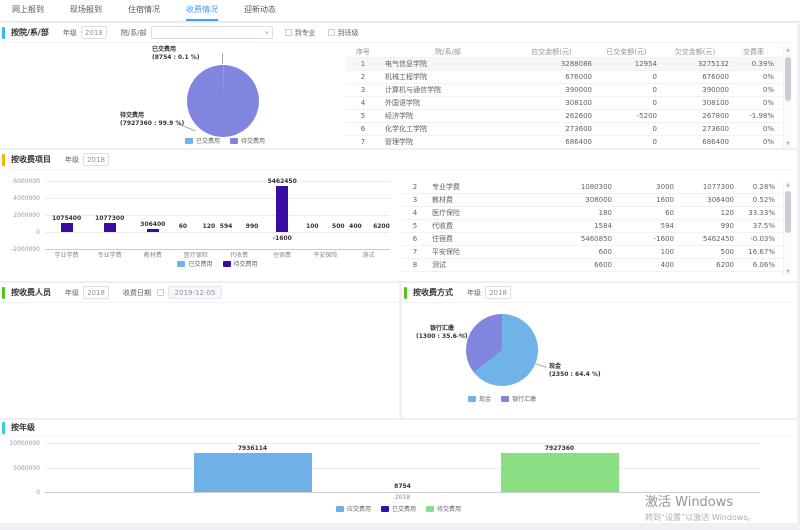 This screenshot has height=530, width=800. What do you see at coordinates (761, 252) in the screenshot?
I see `cell: 16.67%` at bounding box center [761, 252].